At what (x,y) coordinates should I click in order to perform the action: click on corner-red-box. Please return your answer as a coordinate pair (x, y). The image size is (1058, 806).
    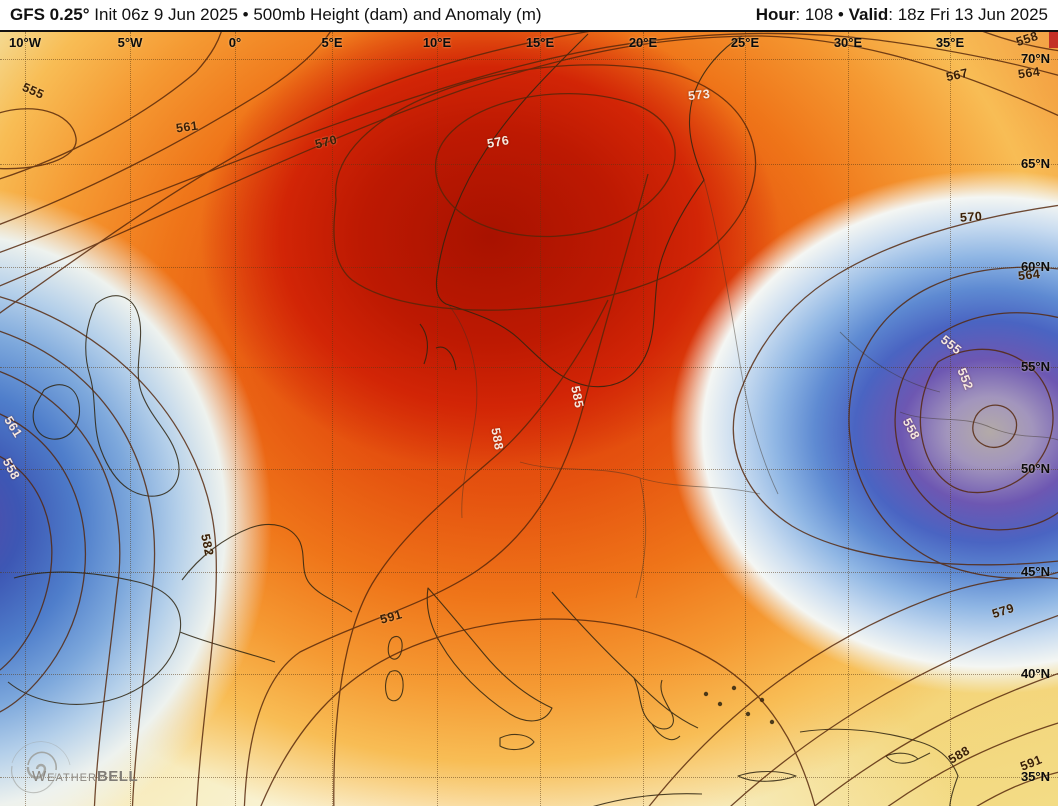
    Looking at the image, I should click on (1053, 40).